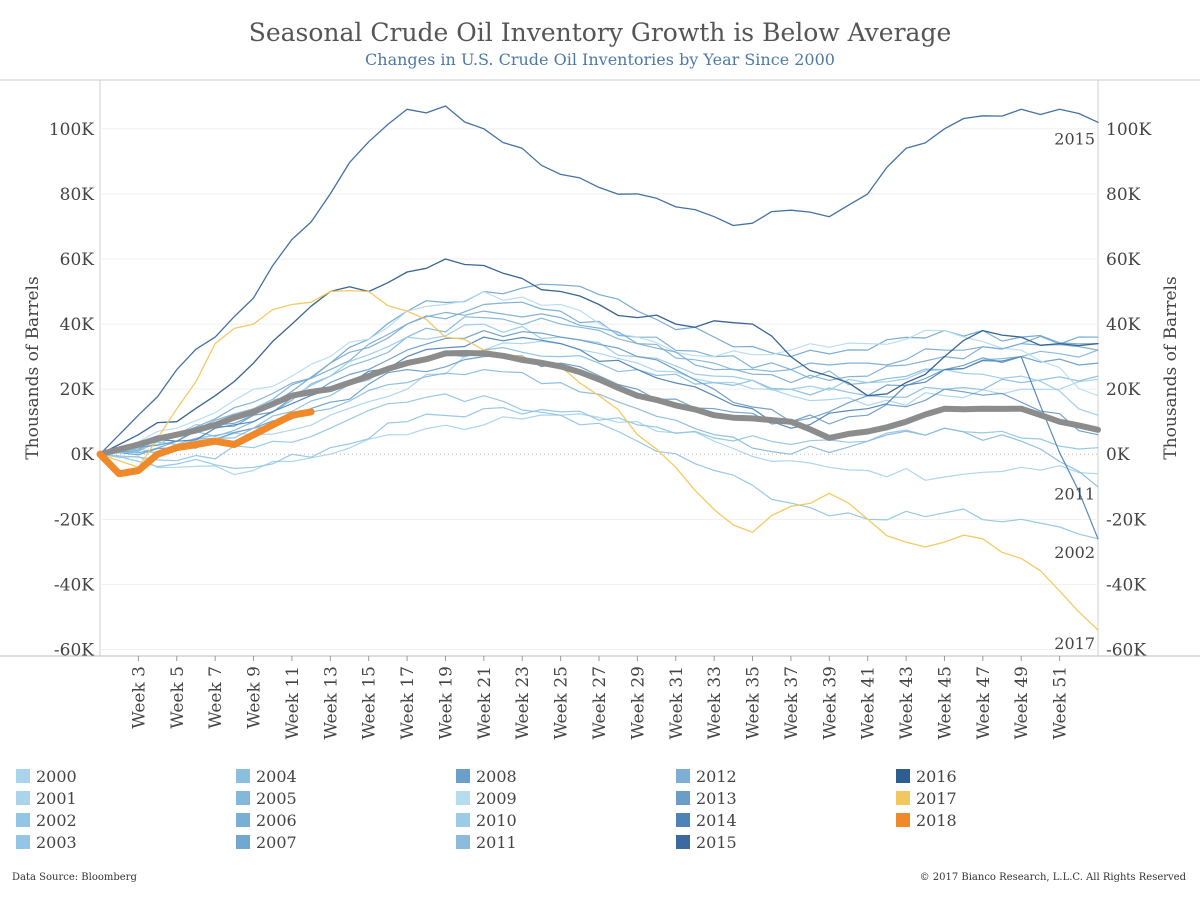 The image size is (1200, 900). What do you see at coordinates (638, 703) in the screenshot?
I see `x-tick-label: Week 29` at bounding box center [638, 703].